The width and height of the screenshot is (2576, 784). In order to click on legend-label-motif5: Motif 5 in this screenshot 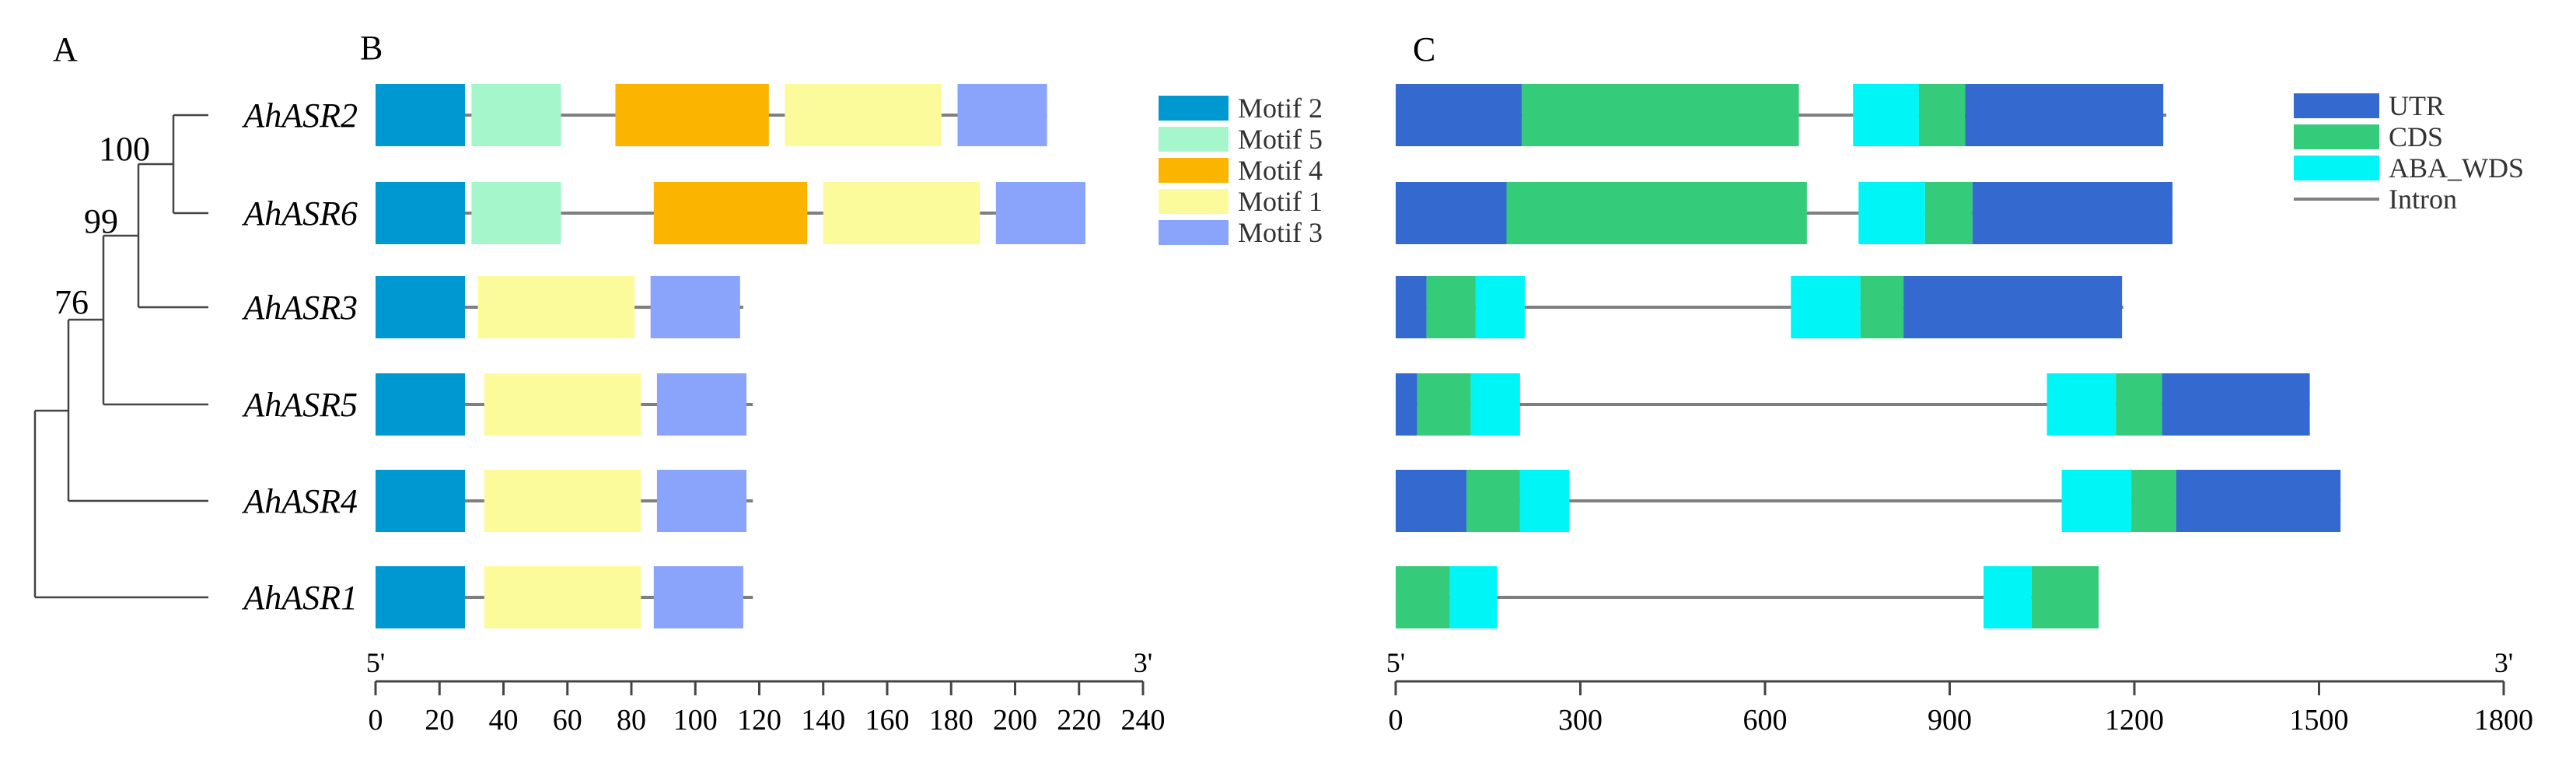, I will do `click(1280, 139)`.